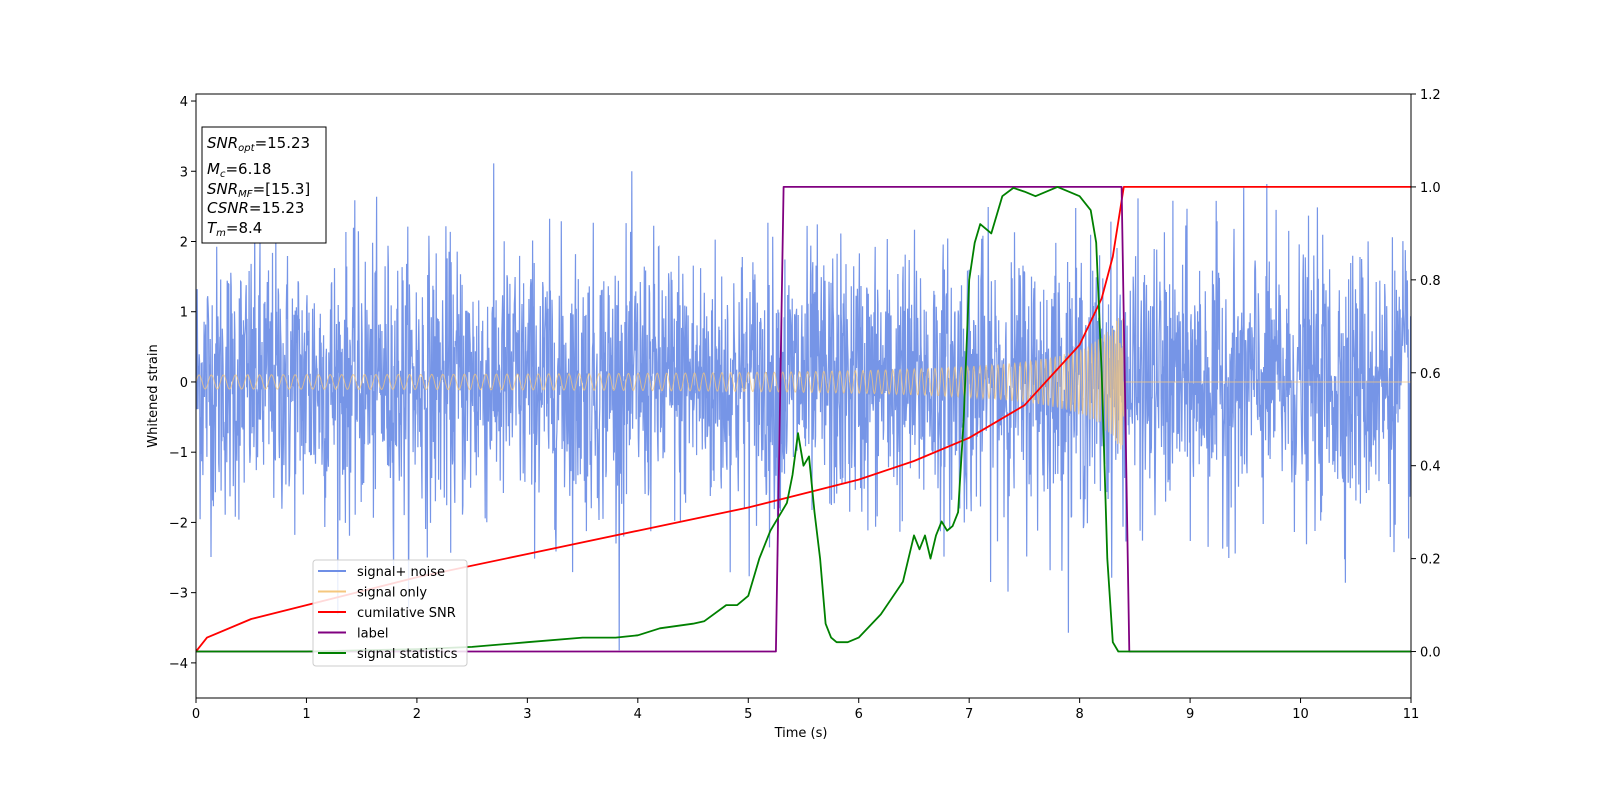  What do you see at coordinates (178, 594) in the screenshot?
I see `y-tick-label: −3` at bounding box center [178, 594].